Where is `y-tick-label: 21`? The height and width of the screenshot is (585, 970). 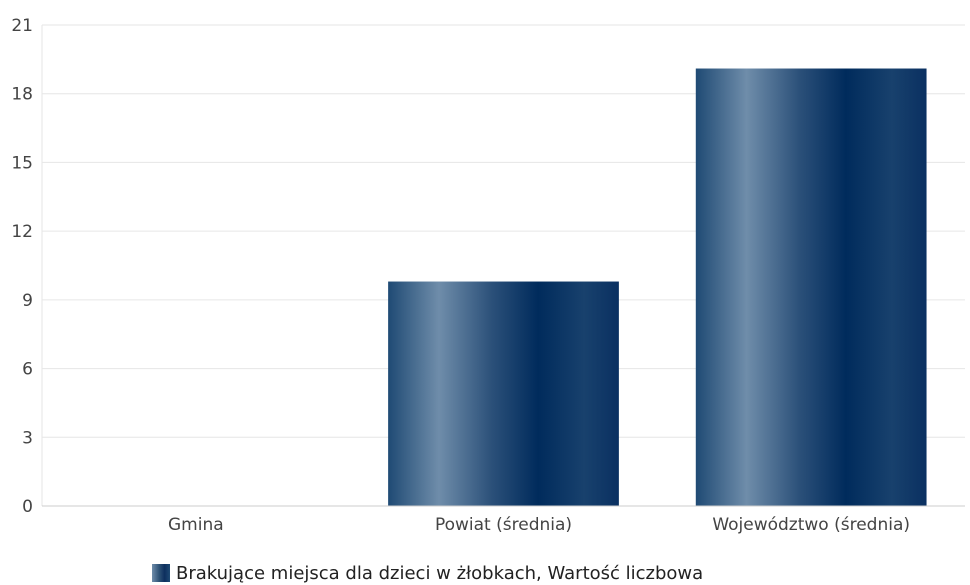 y-tick-label: 21 is located at coordinates (22, 26).